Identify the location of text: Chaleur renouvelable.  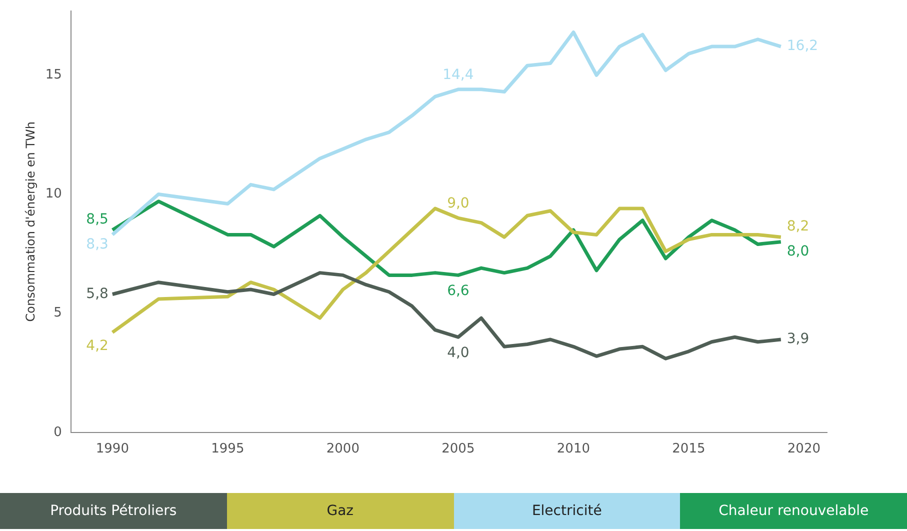
(793, 511).